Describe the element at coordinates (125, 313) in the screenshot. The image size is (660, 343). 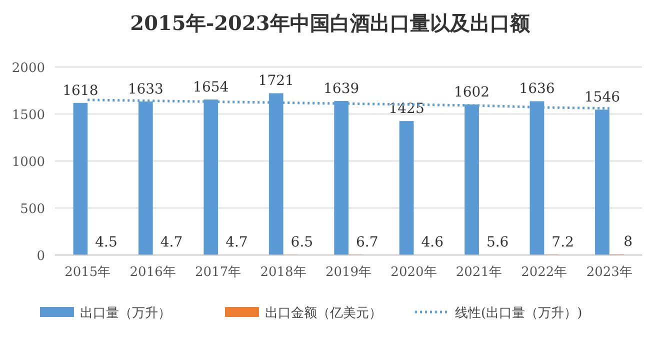
I see `legend-label: 出口量（万升）` at that location.